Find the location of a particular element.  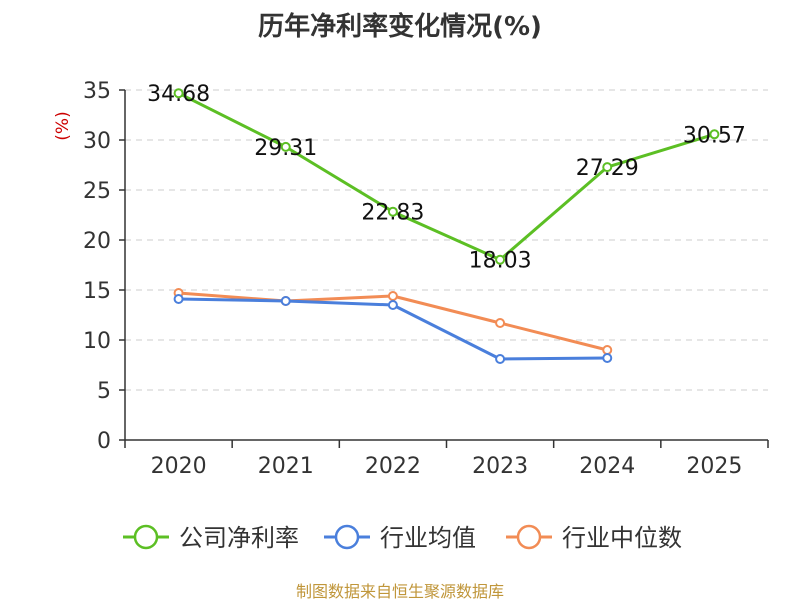

data-label-company-2020: 34.68 is located at coordinates (178, 94).